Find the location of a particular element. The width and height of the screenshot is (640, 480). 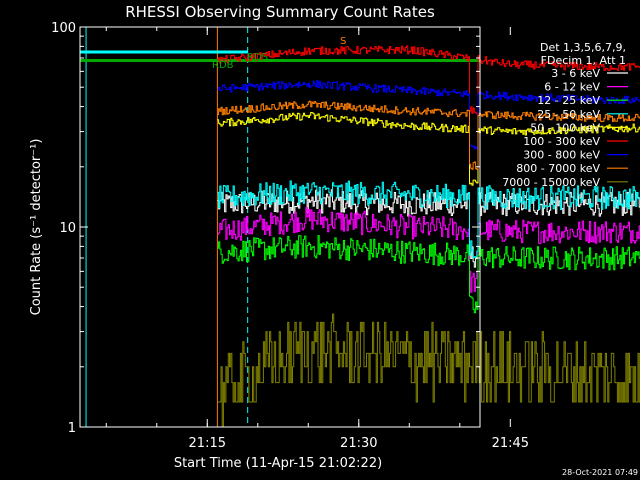

legend-header: FDecim 1, Att 1 is located at coordinates (583, 60).